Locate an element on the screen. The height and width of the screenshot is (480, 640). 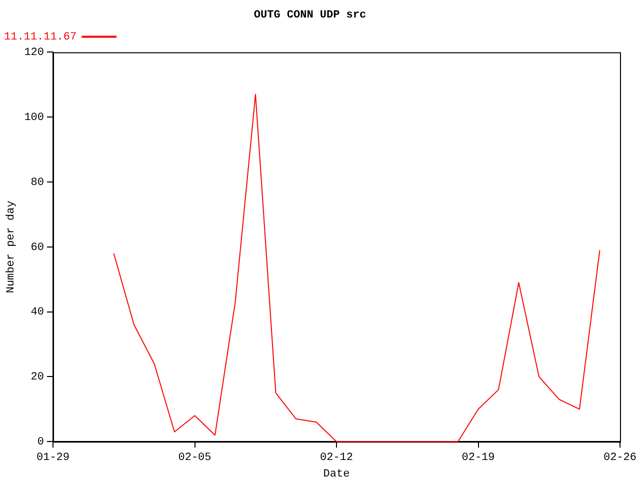
x-tick-label: 02-05 is located at coordinates (195, 458).